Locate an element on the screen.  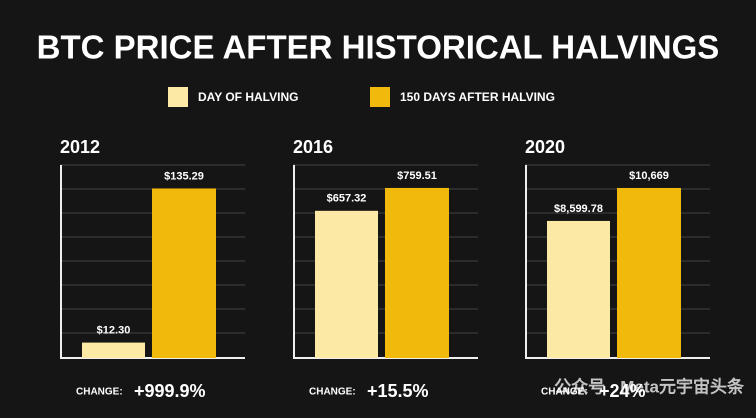
chart-title: BTC PRICE AFTER HISTORICAL HALVINGS is located at coordinates (378, 47).